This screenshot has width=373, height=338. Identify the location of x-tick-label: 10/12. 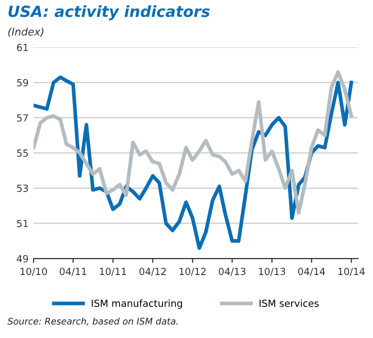
(193, 272).